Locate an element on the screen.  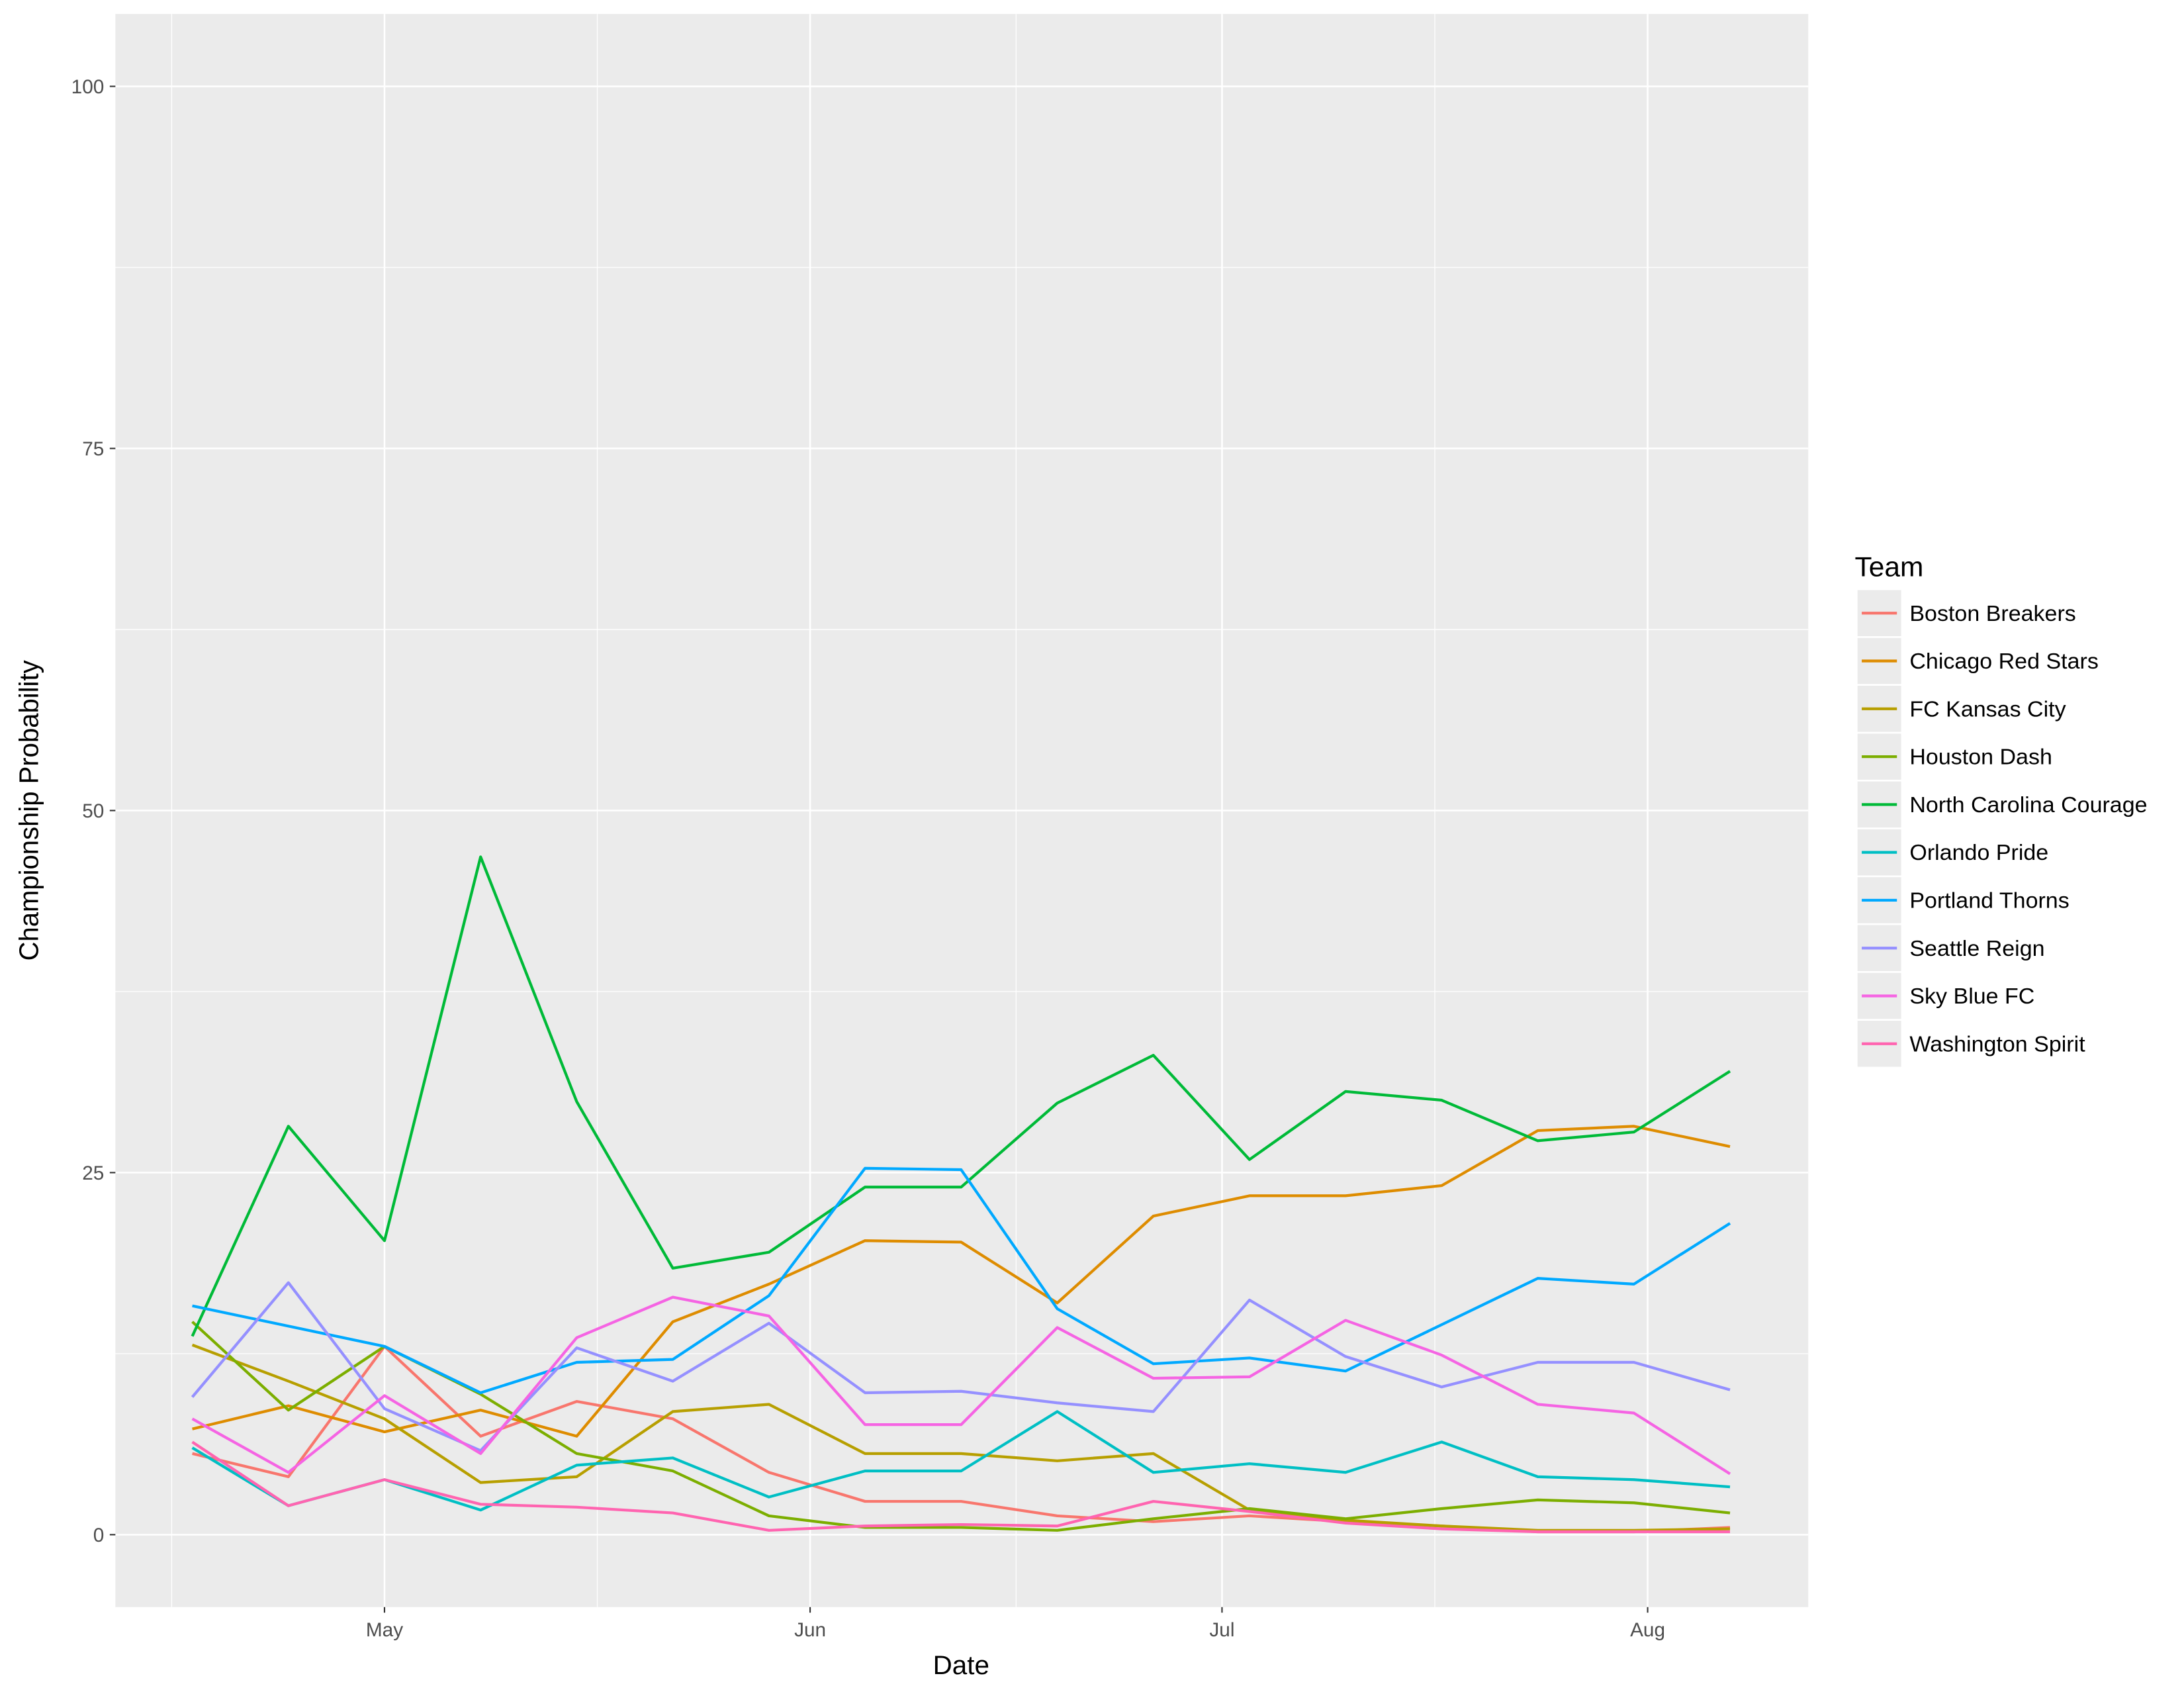
legend-label: Orlando Pride is located at coordinates (1979, 852).